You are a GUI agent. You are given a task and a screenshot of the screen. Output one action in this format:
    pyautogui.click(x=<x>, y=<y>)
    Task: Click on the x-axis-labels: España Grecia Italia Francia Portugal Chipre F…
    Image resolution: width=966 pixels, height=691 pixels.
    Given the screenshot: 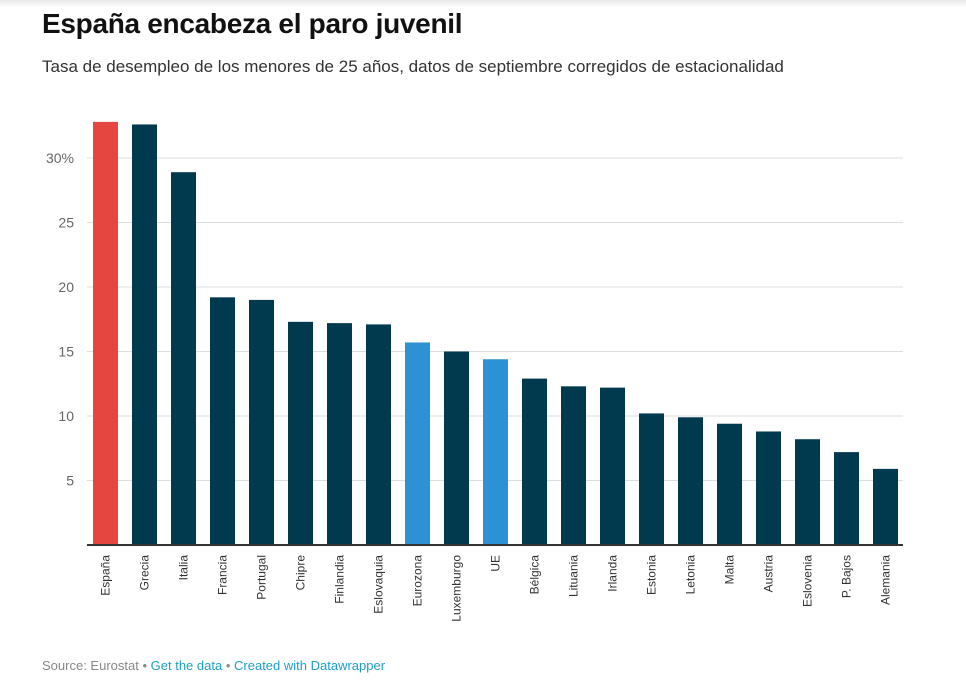 What is the action you would take?
    pyautogui.click(x=496, y=588)
    